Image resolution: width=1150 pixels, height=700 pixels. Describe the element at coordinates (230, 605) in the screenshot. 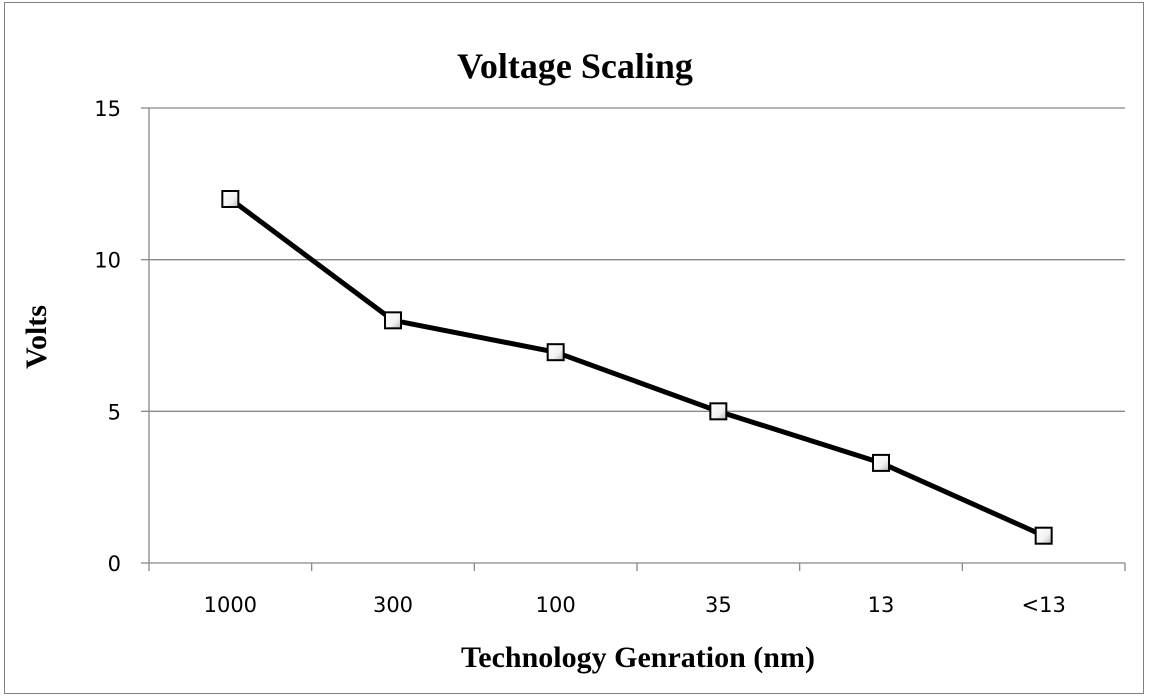

I see `x-tick-label: 1000` at that location.